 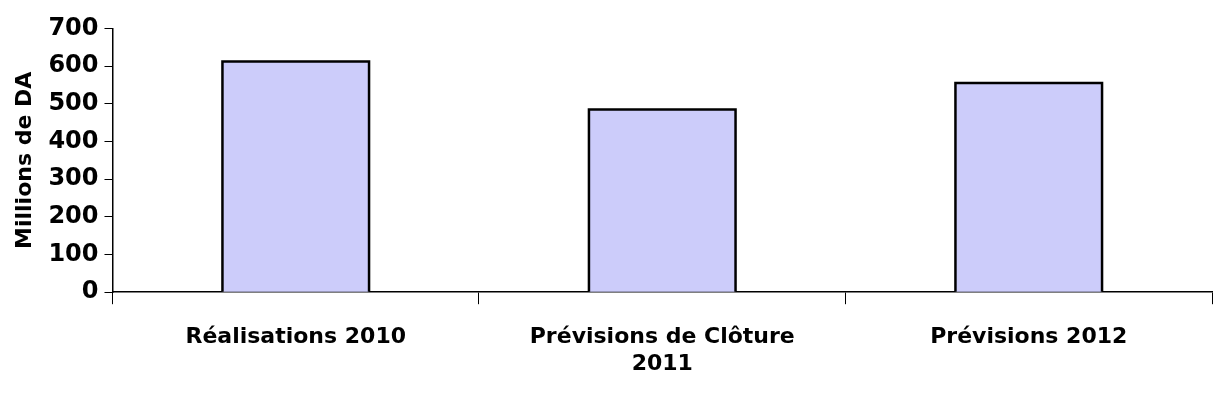 What do you see at coordinates (1029, 336) in the screenshot?
I see `x-tick-label: Prévisions 2012` at bounding box center [1029, 336].